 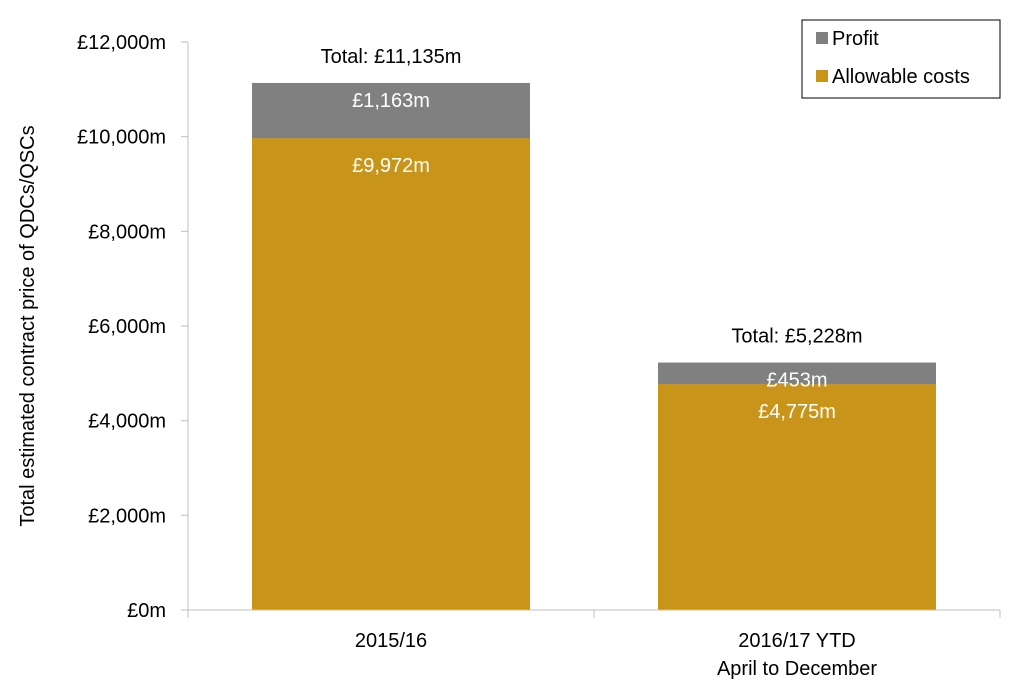 What do you see at coordinates (855, 39) in the screenshot?
I see `legend-label: Profit` at bounding box center [855, 39].